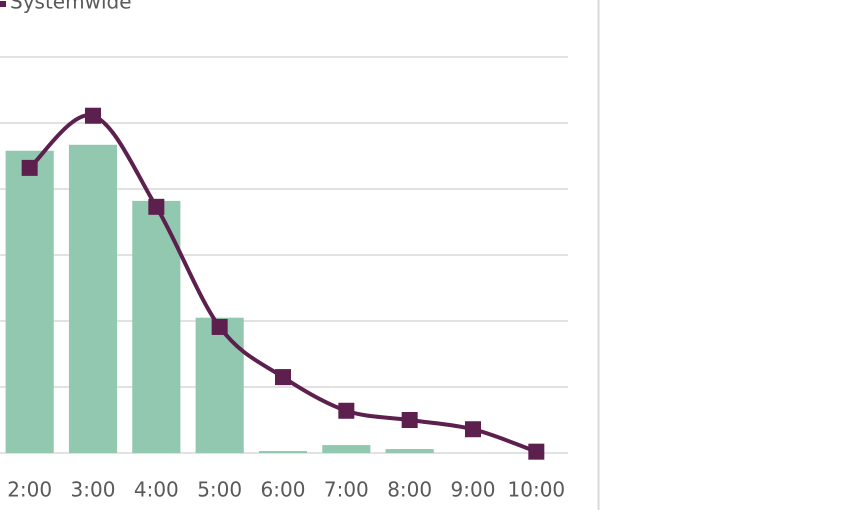 The height and width of the screenshot is (510, 848). I want to click on x-tick-label: 2:00, so click(29, 490).